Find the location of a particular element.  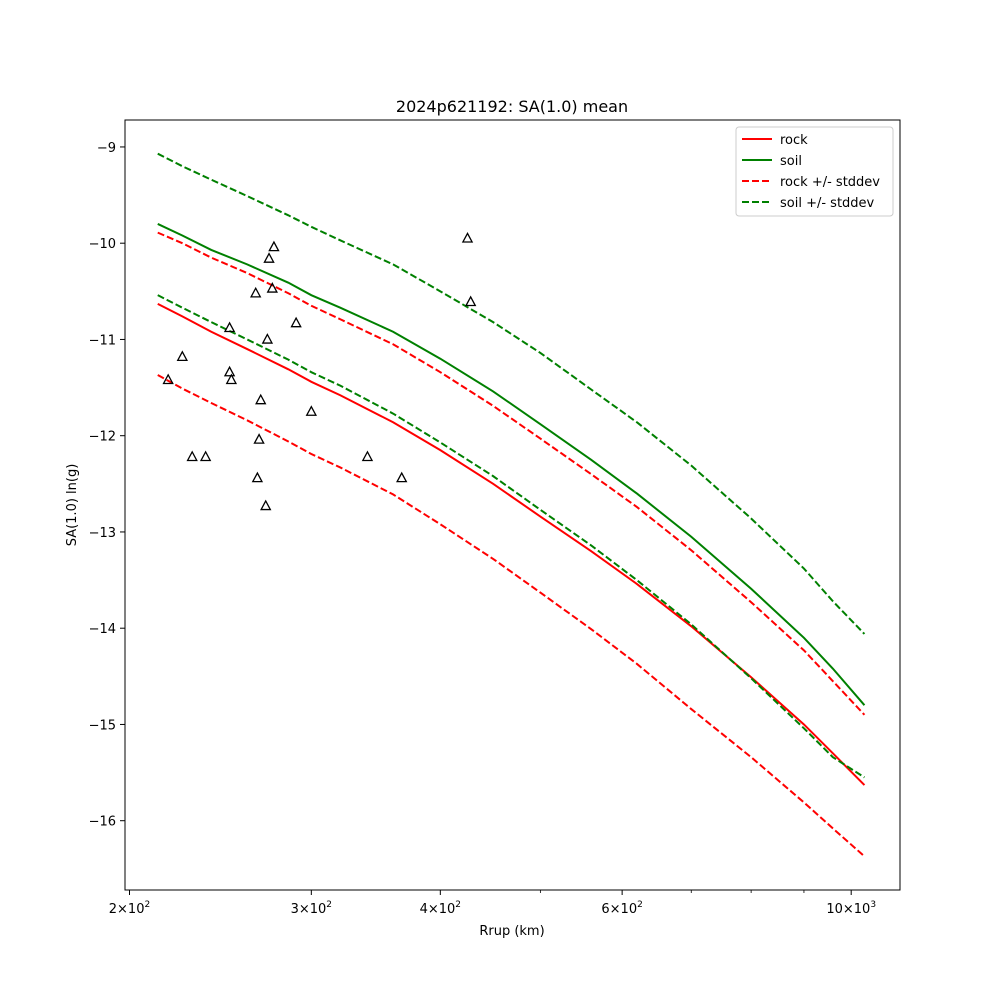

legend-label-1: soil is located at coordinates (791, 161).